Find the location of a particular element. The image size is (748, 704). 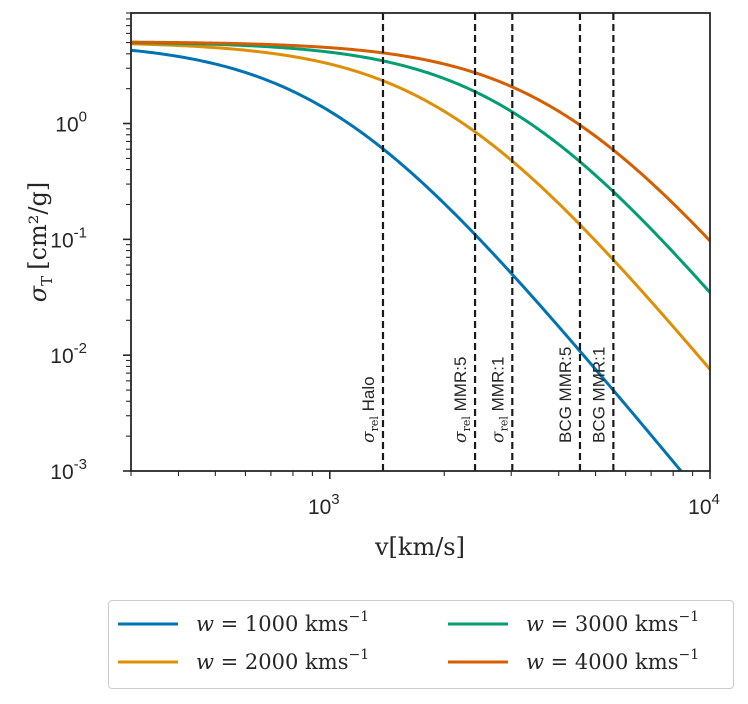

legend-label-3: w = 3000 kms−1 is located at coordinates (612, 622).